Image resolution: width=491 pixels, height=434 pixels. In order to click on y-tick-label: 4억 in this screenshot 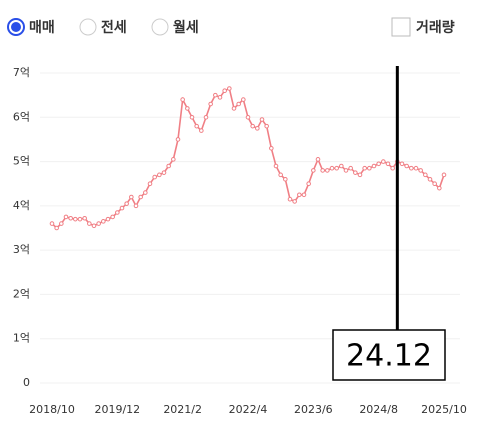, I will do `click(21, 205)`.